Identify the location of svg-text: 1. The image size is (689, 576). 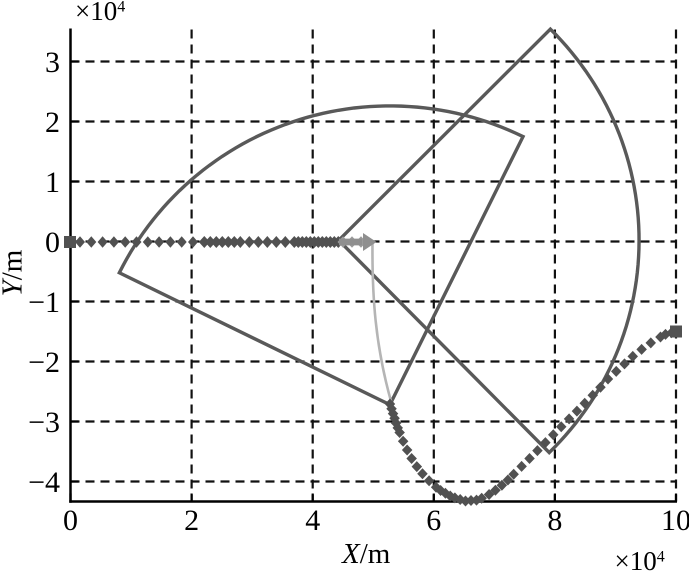
(52, 182).